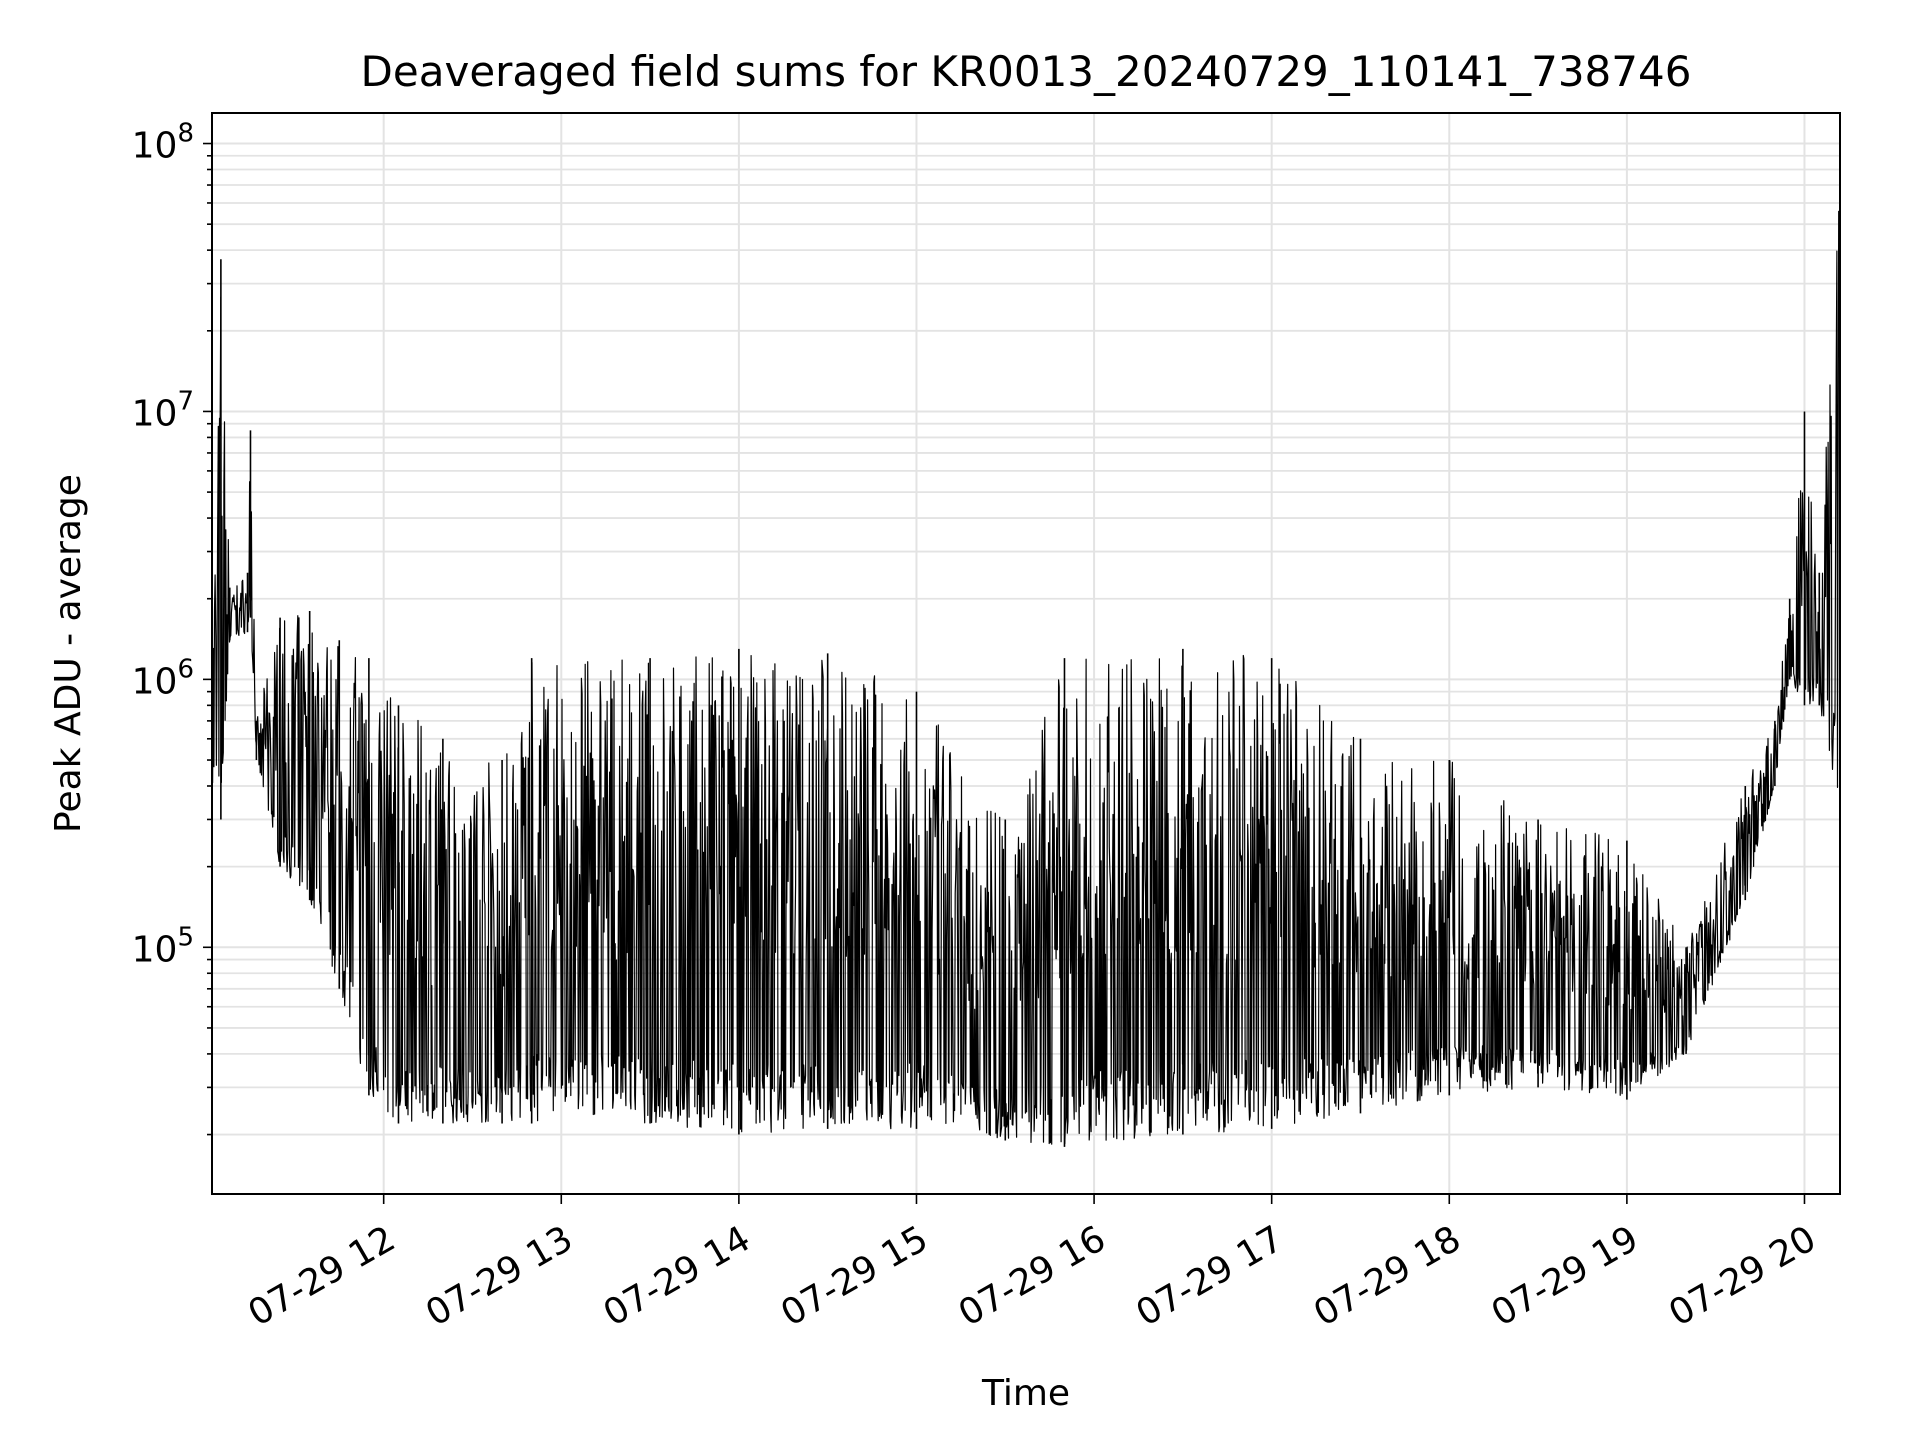 This screenshot has width=1920, height=1440. Describe the element at coordinates (185, 401) in the screenshot. I see `y-tick-exponent: 7` at that location.